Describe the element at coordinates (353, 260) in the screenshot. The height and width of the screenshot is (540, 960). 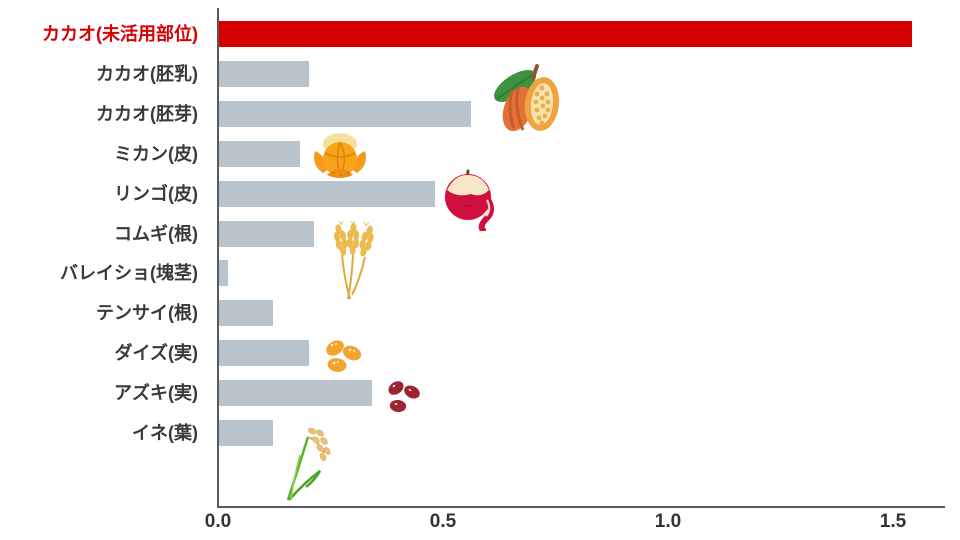
I see `wheat-ears-icon` at that location.